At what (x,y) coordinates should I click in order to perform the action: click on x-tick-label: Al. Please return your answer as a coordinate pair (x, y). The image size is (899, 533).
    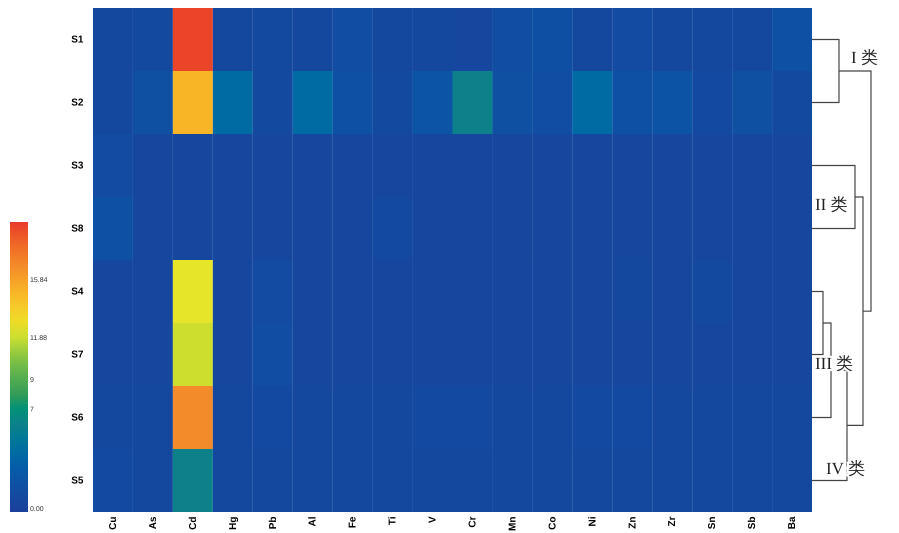
    Looking at the image, I should click on (313, 521).